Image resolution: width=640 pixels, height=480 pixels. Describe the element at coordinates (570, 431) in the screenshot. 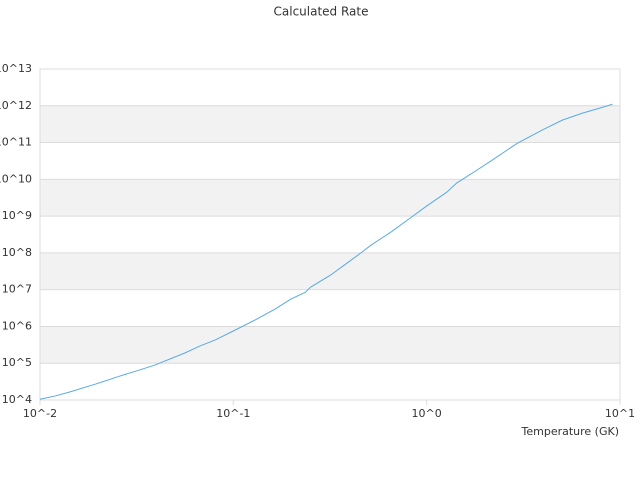

I see `x-axis-label: Temperature (GK)` at that location.